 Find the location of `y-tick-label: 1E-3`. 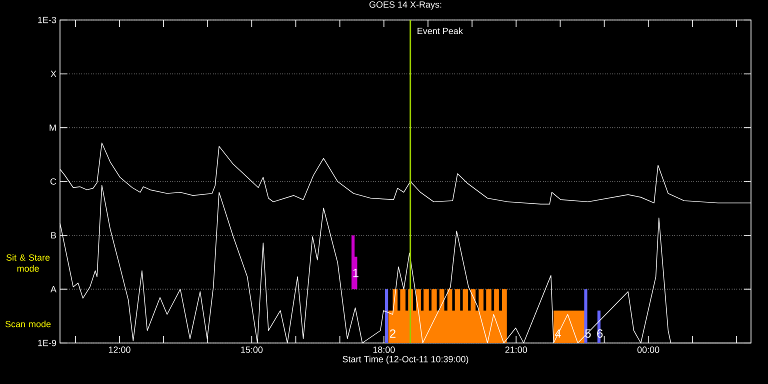

y-tick-label: 1E-3 is located at coordinates (47, 20).